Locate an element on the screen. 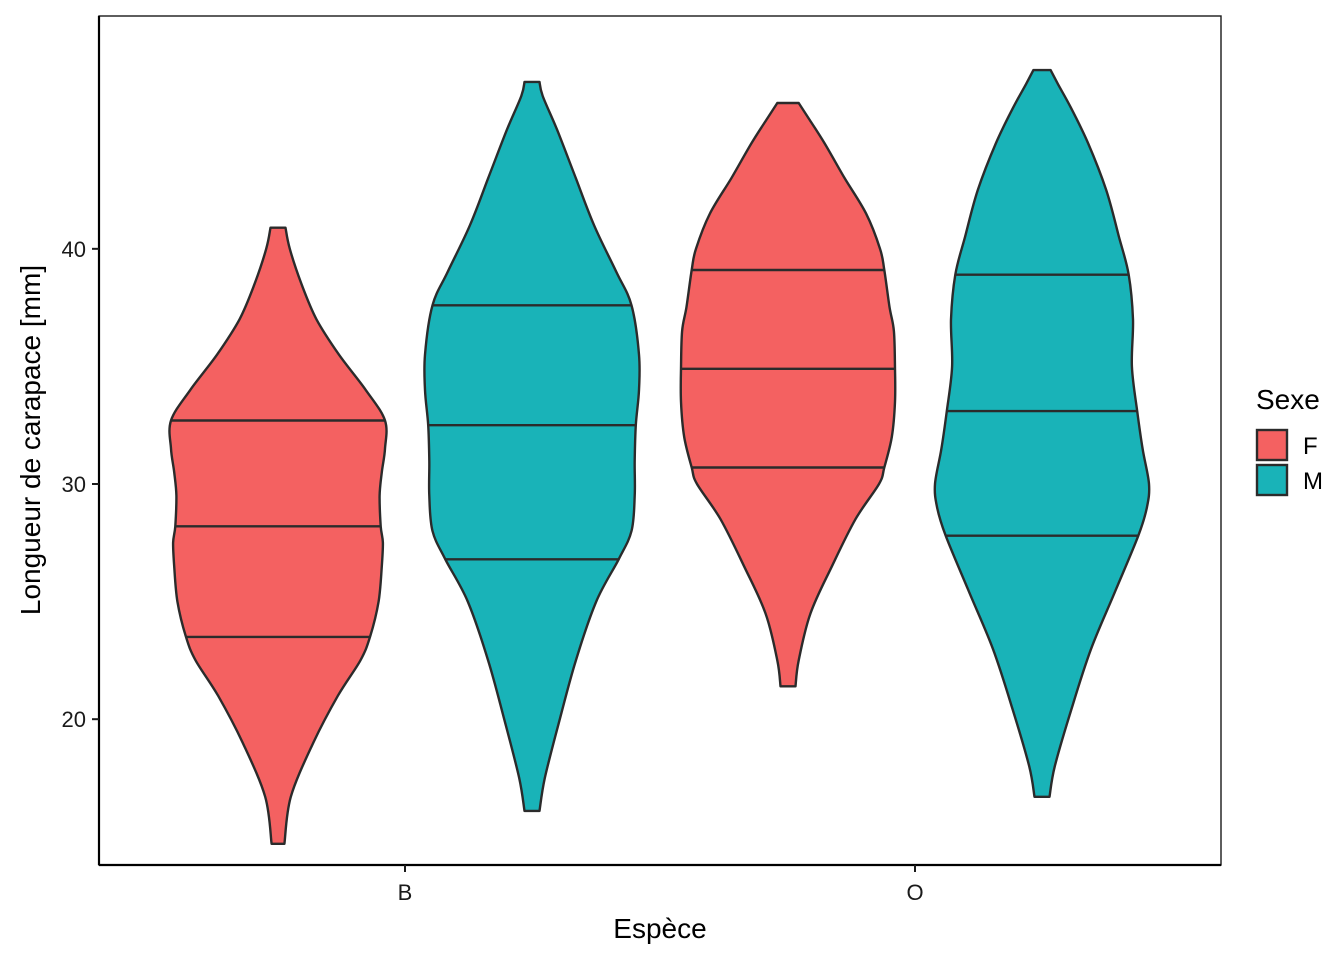 This screenshot has height=960, width=1344. legend-key-F is located at coordinates (1272, 445).